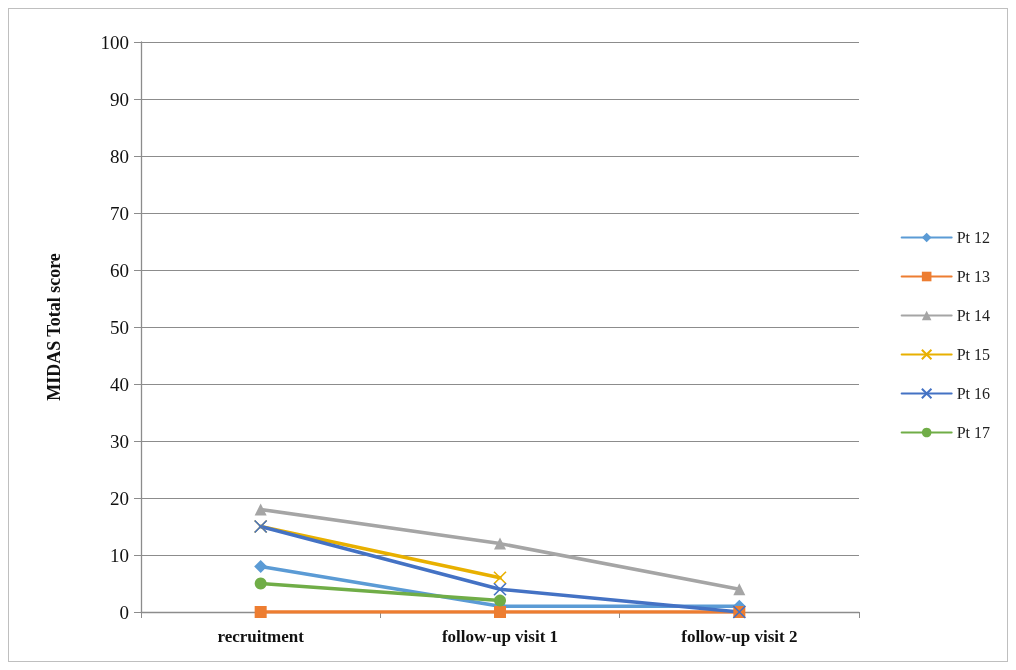  What do you see at coordinates (119, 270) in the screenshot?
I see `y-tick-label: 60` at bounding box center [119, 270].